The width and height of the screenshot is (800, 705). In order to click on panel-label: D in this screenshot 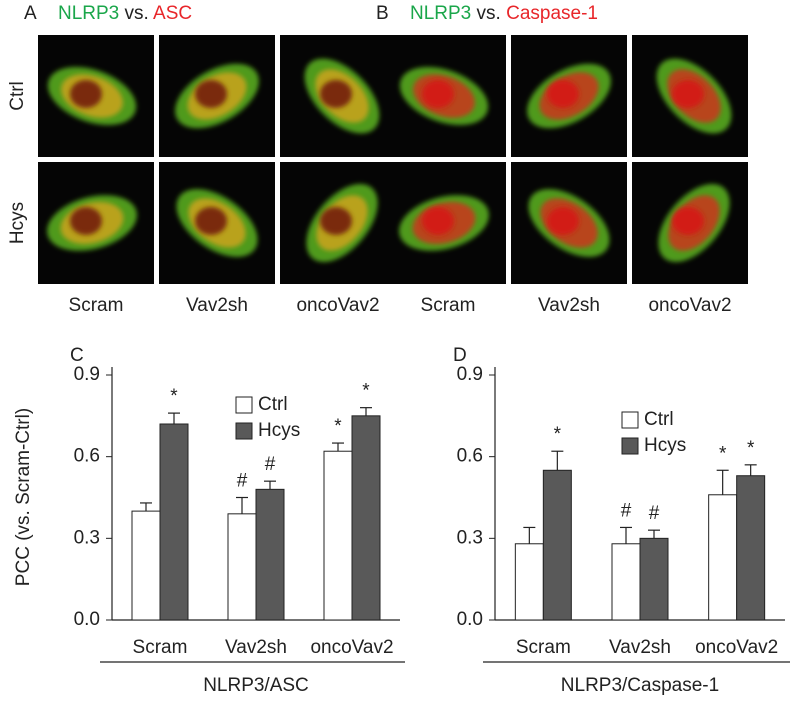, I will do `click(460, 355)`.